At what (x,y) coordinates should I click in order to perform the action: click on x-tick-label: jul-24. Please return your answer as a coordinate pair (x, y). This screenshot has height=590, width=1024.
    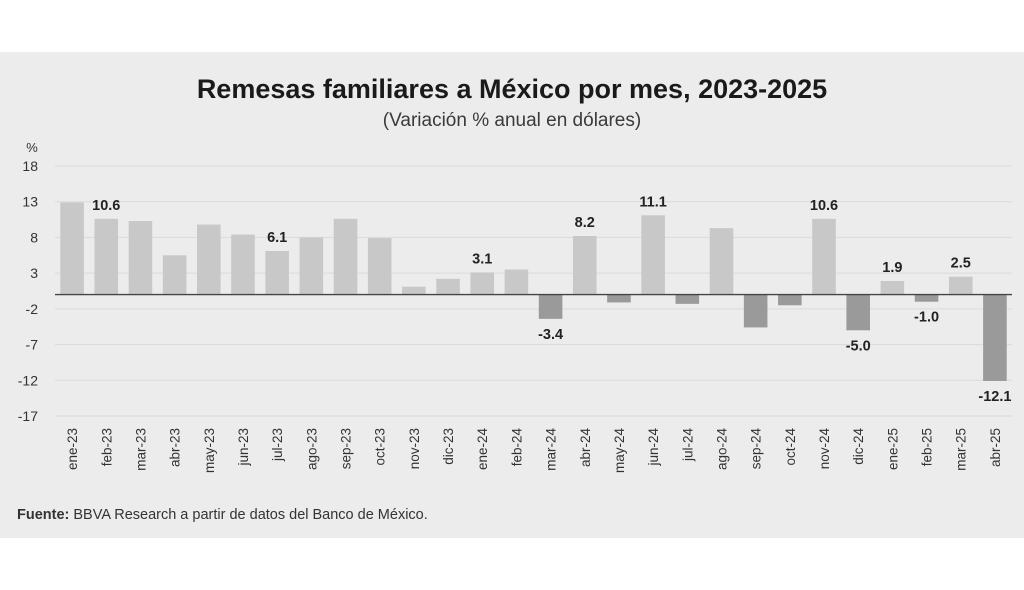
    Looking at the image, I should click on (687, 445).